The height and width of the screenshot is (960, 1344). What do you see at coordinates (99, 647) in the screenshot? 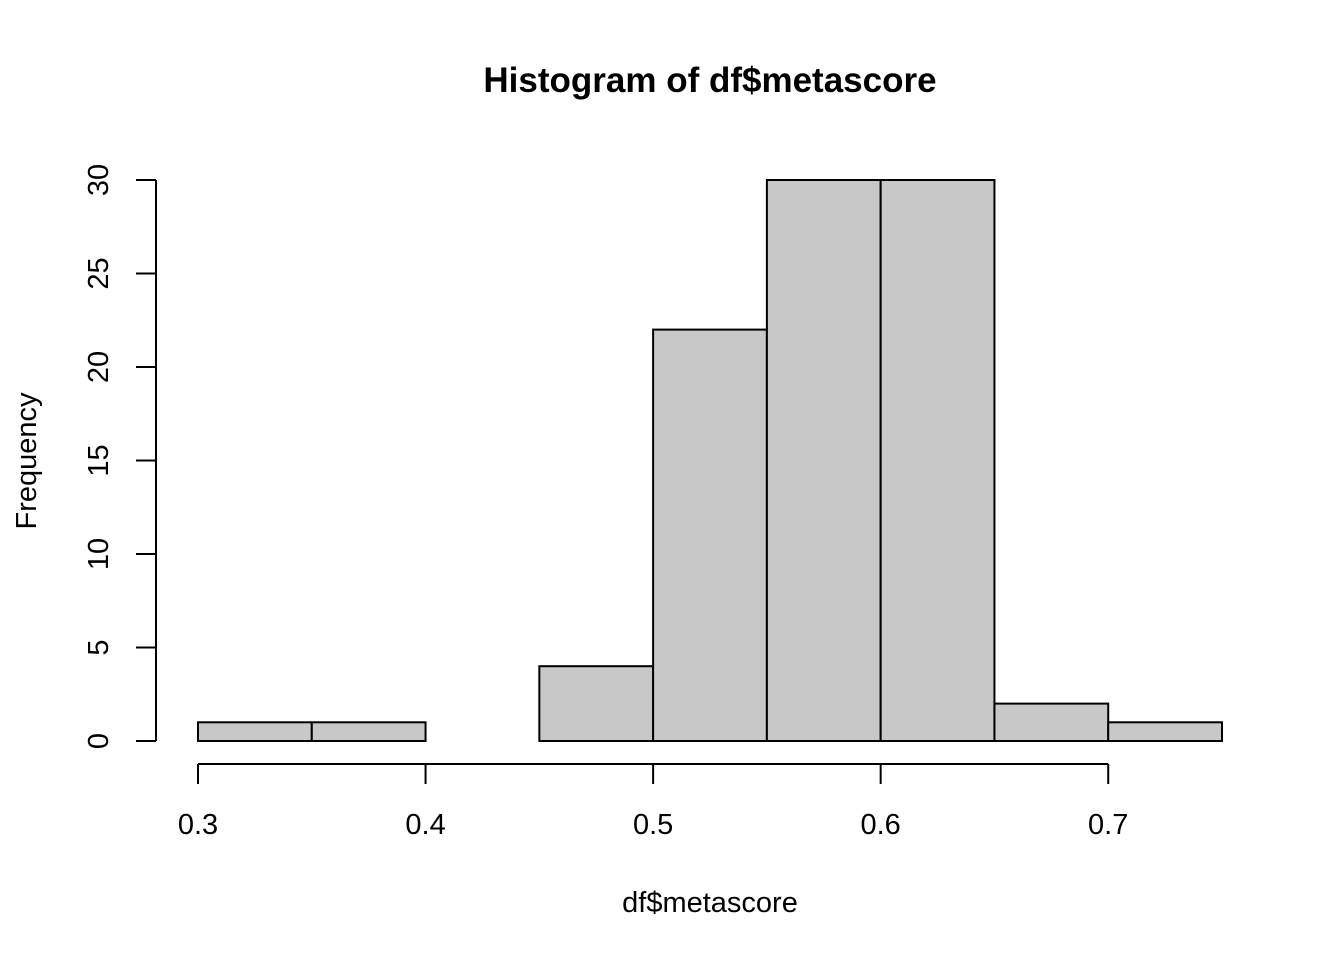
I see `y-tick-label: 5` at bounding box center [99, 647].